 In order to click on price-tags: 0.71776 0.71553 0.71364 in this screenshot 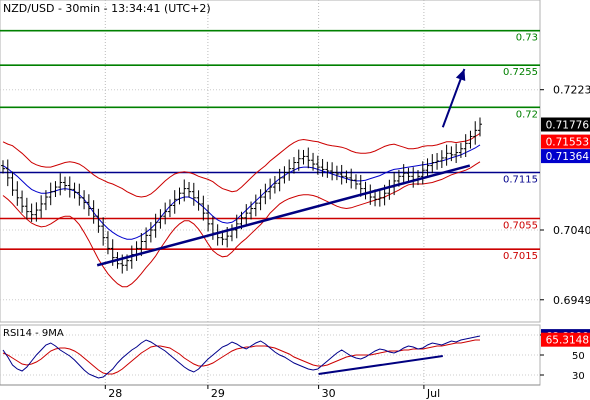, I will do `click(565, 140)`.